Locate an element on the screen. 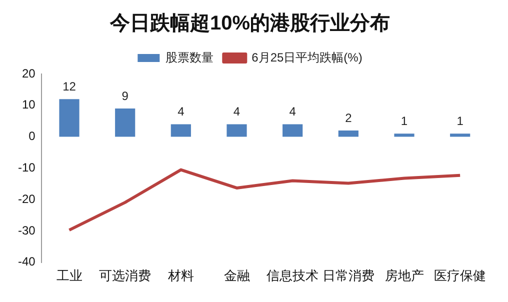 This screenshot has width=508, height=302. legend-label: 6月25日平均跌幅(%) is located at coordinates (307, 57).